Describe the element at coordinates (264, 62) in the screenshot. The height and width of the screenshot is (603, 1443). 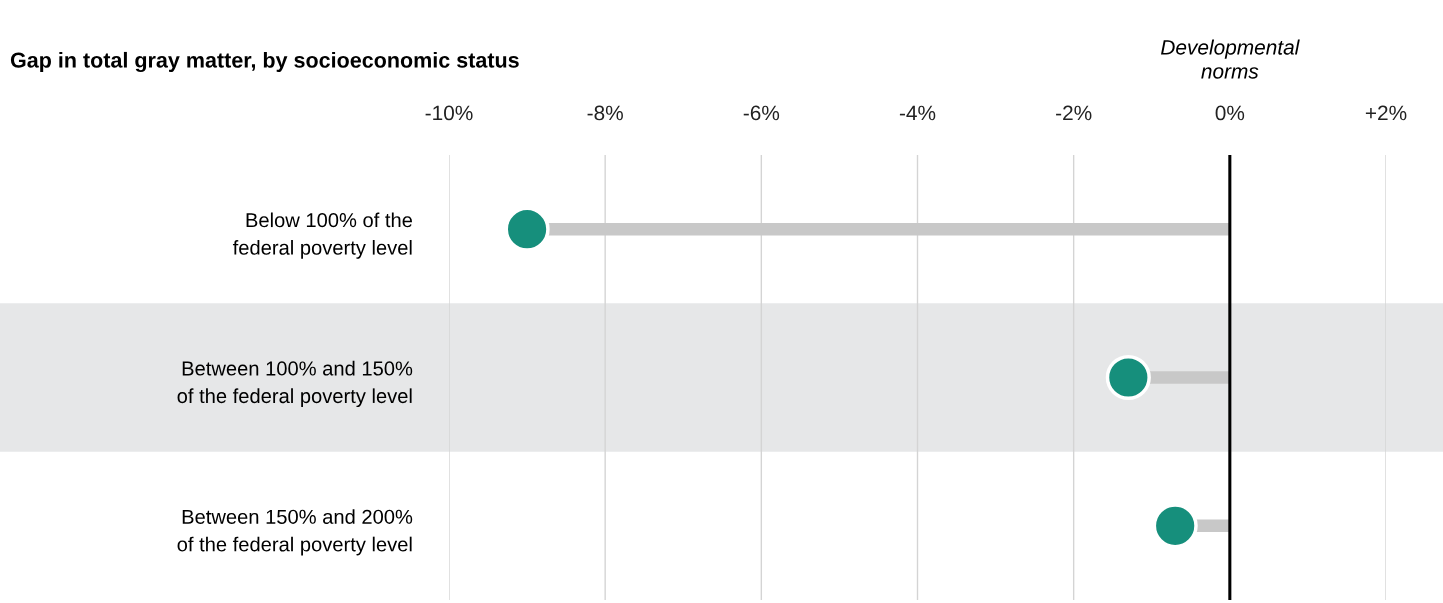
I see `text: Gap in total gray matter, by socioeconomic status` at that location.